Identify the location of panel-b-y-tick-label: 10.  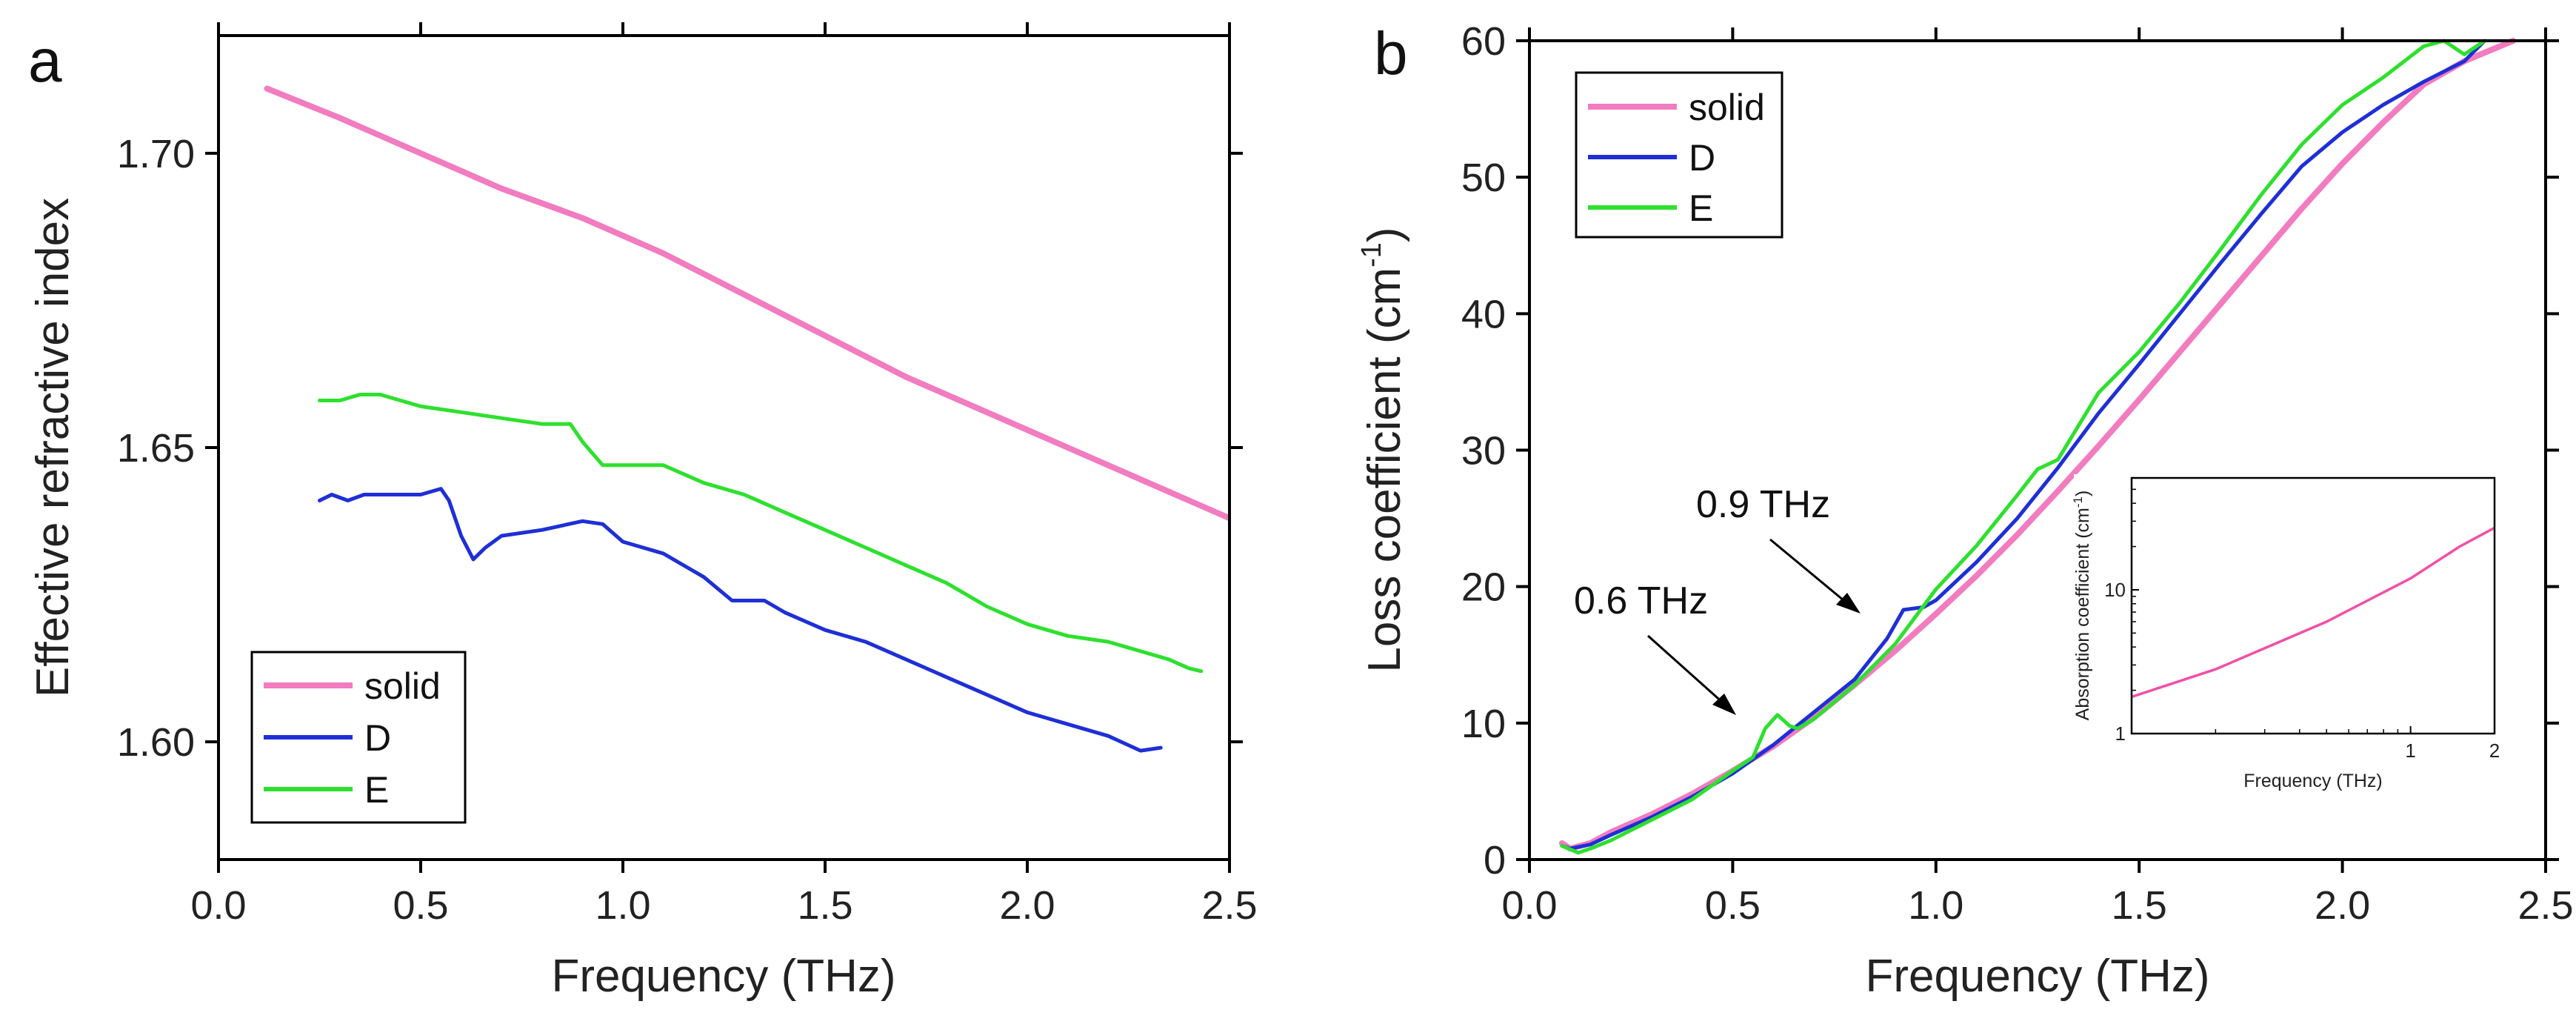
(1483, 724).